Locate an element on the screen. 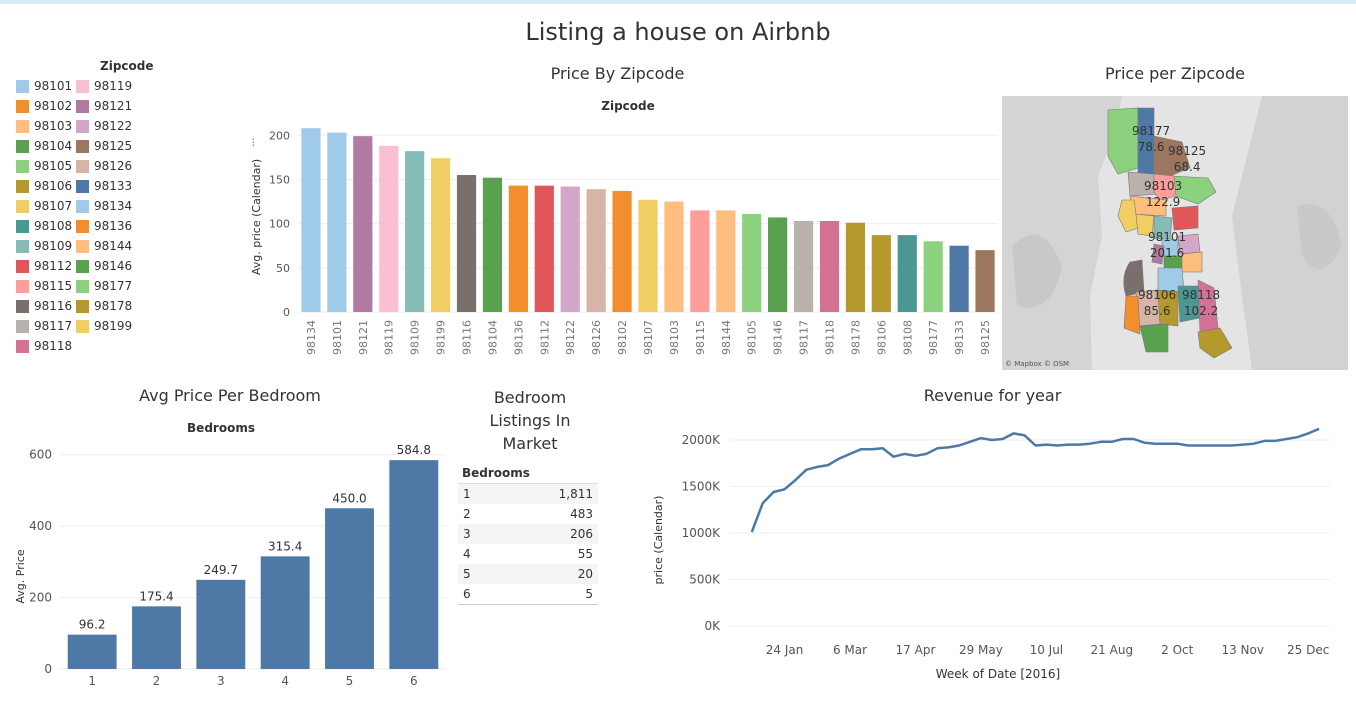 This screenshot has width=1356, height=701. legend-item-98112: 98112 is located at coordinates (44, 266).